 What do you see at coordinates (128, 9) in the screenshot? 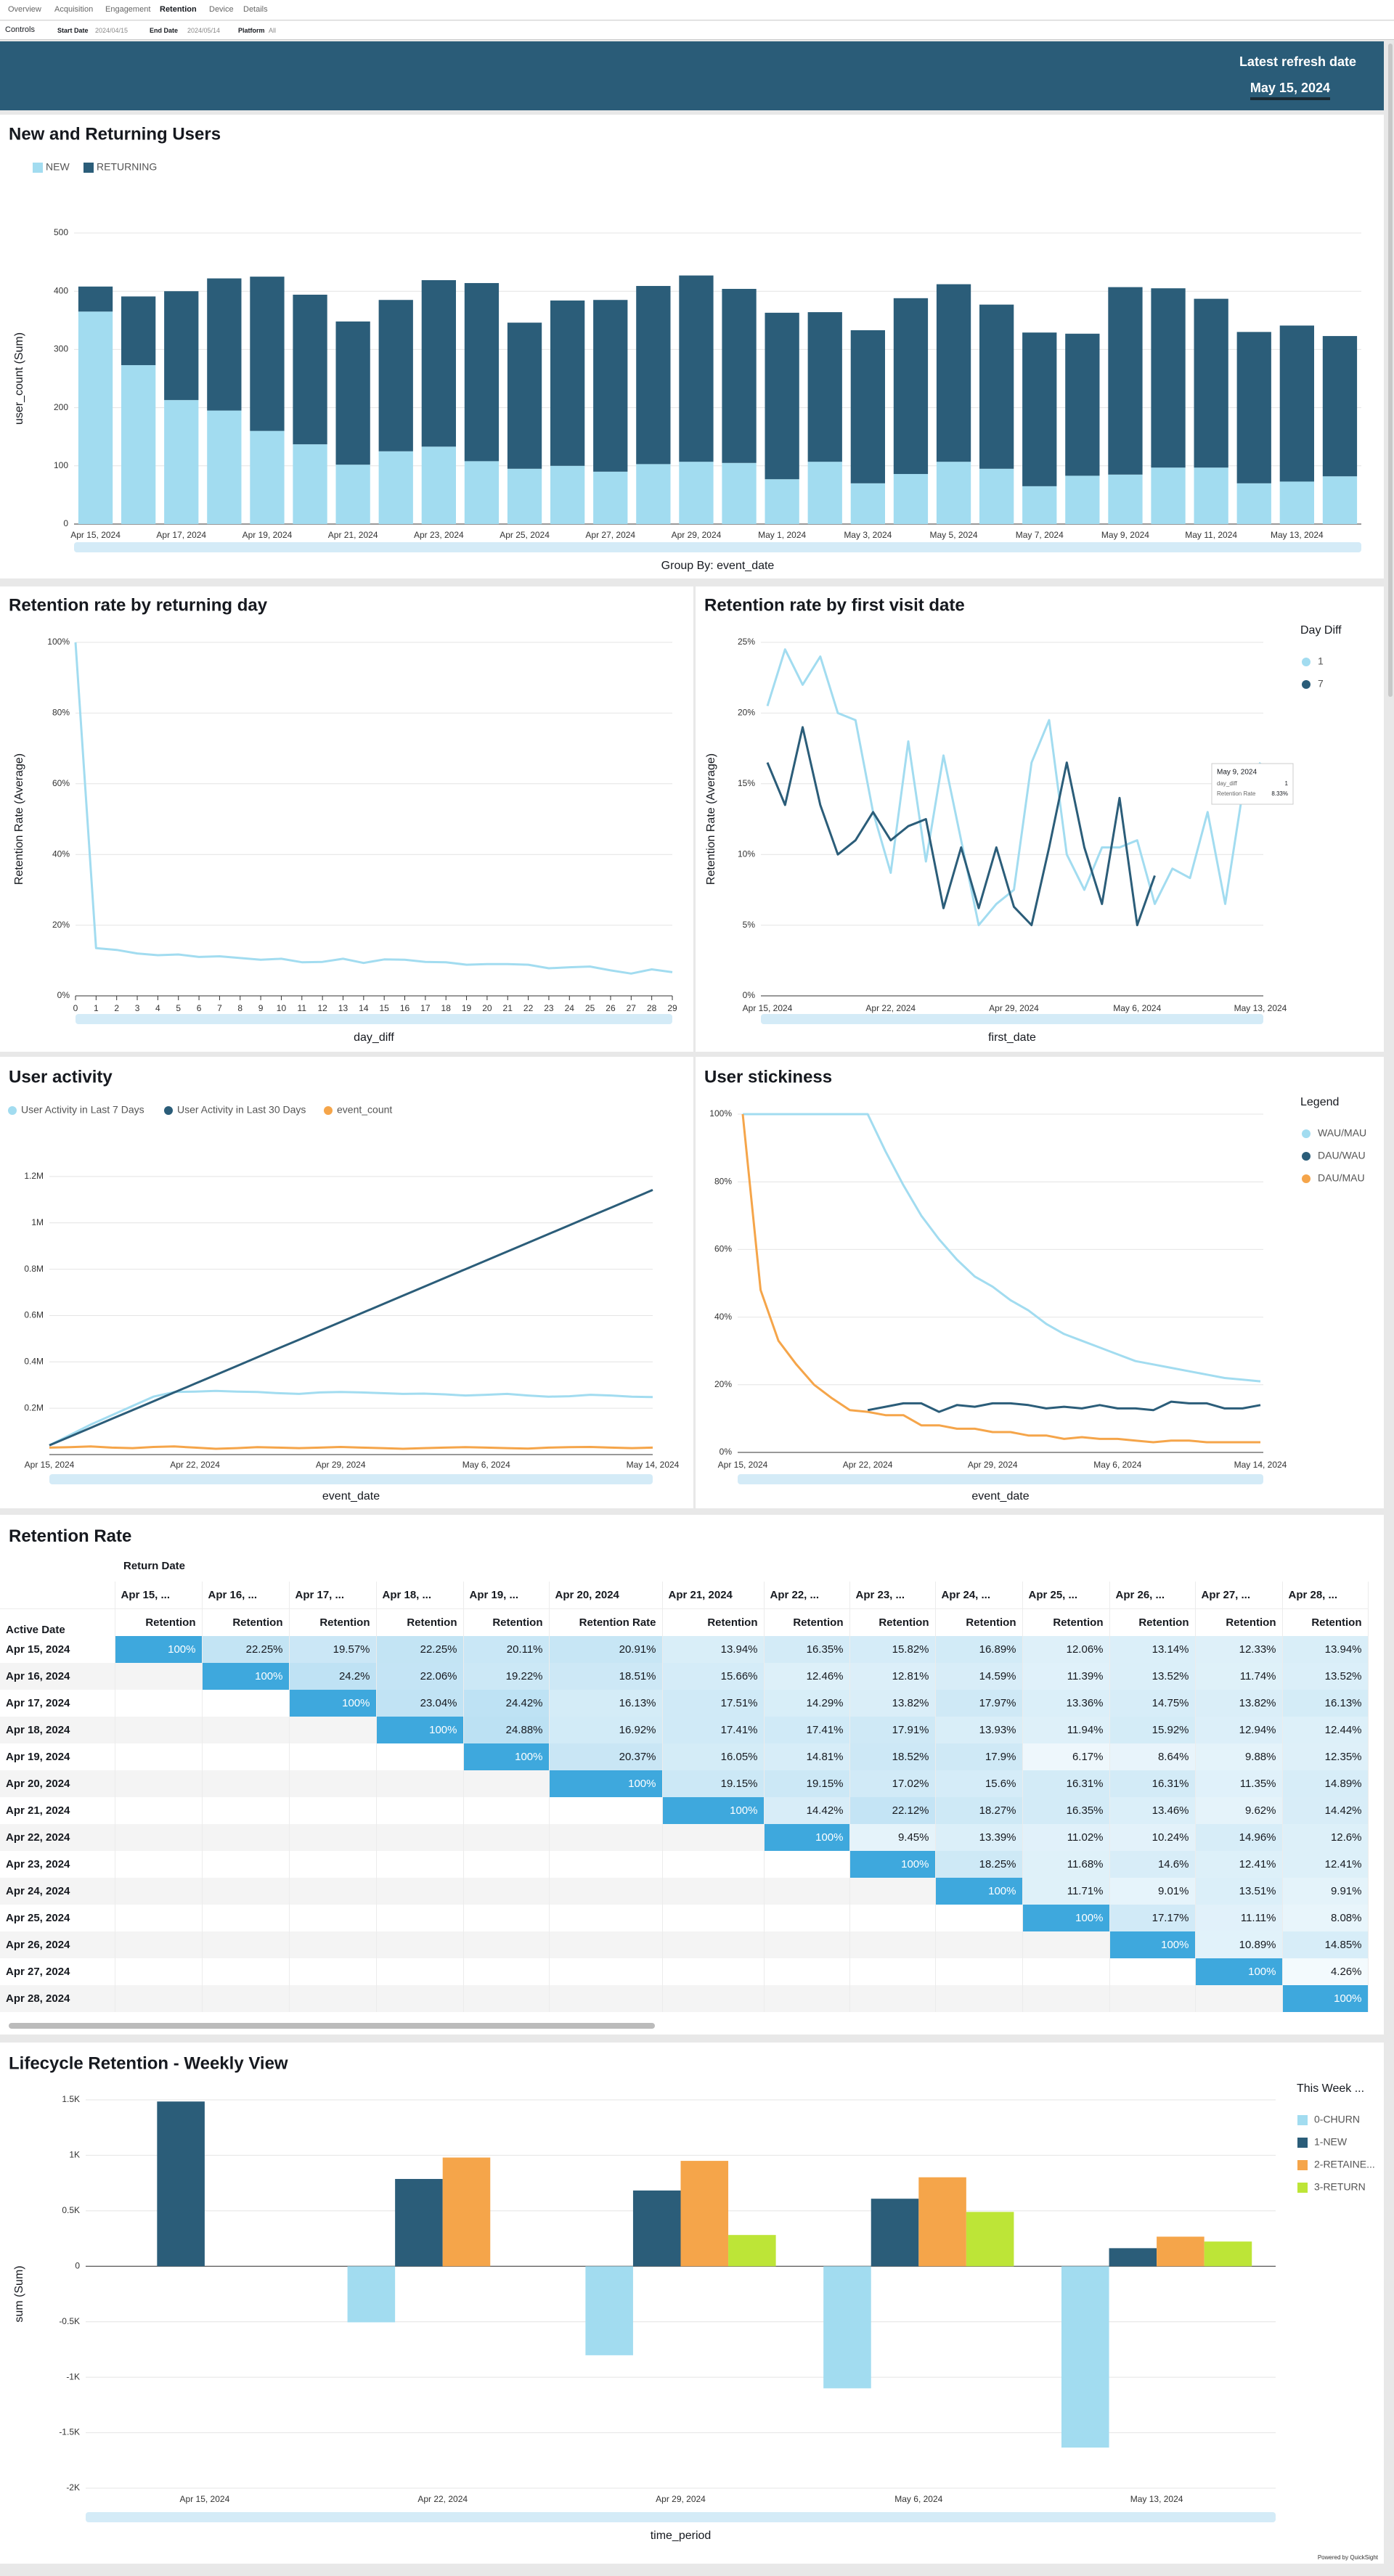
I see `tab: Engagement` at bounding box center [128, 9].